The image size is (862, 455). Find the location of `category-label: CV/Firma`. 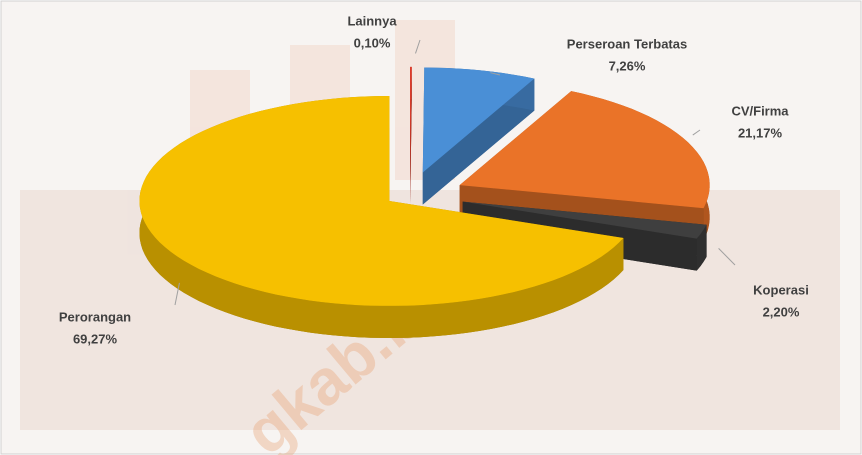

category-label: CV/Firma is located at coordinates (760, 110).